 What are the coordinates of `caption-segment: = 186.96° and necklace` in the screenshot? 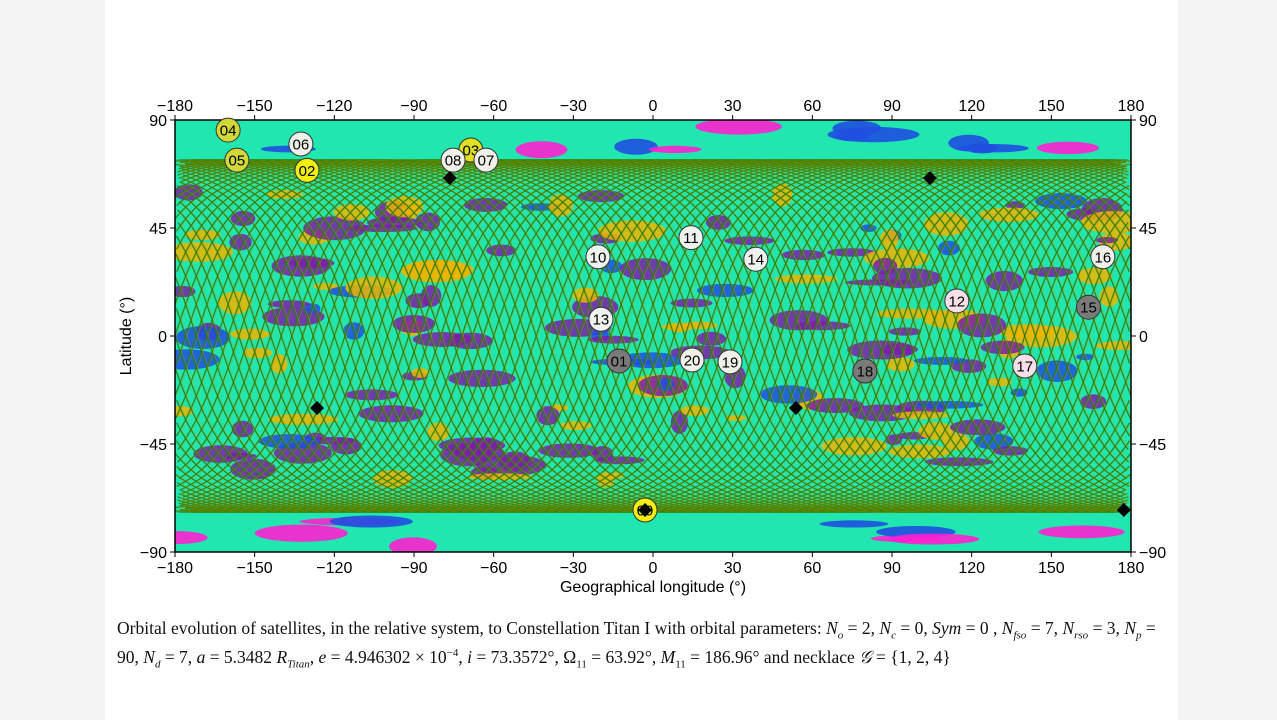 It's located at (772, 656).